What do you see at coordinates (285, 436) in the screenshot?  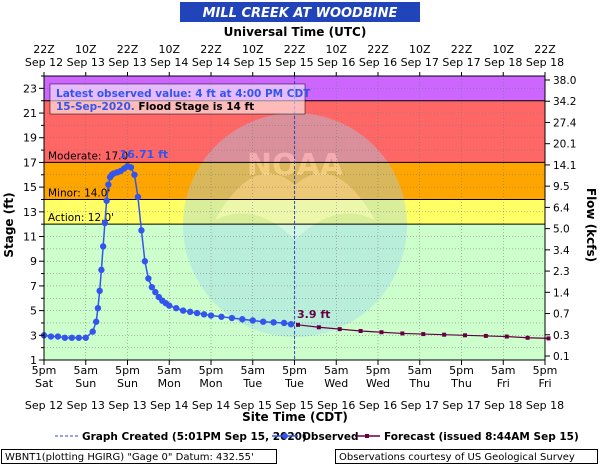 I see `legend-observed-marker` at bounding box center [285, 436].